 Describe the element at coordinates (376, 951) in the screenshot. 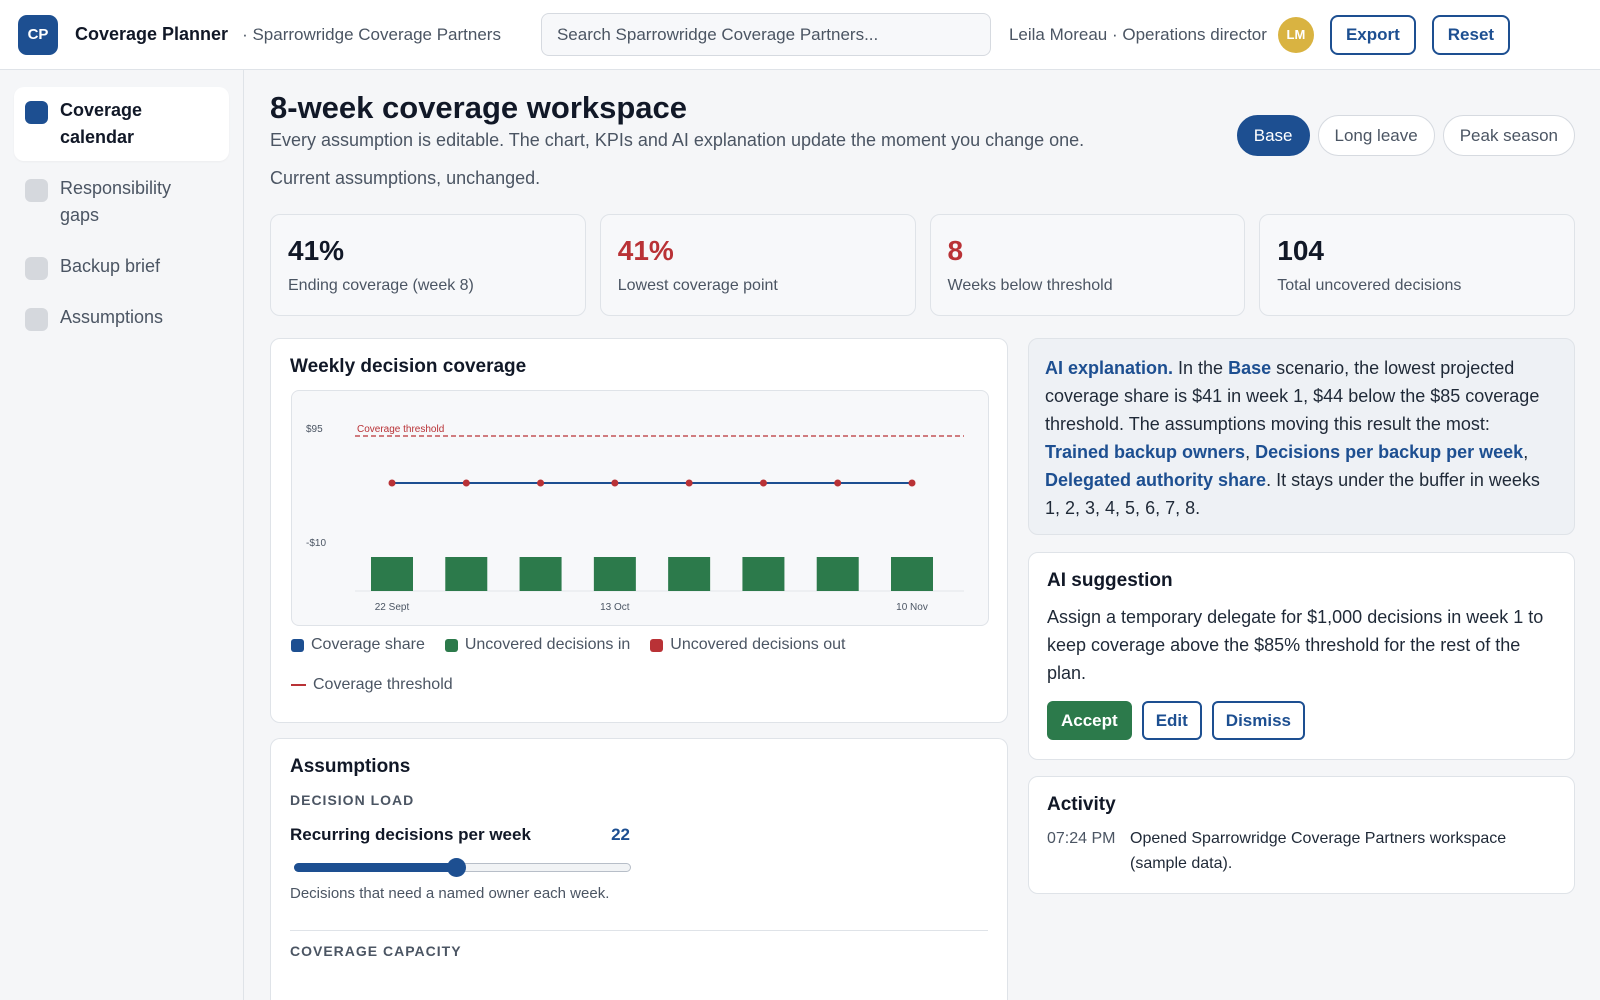

I see `section-coverage-capacity: COVERAGE CAPACITY` at that location.